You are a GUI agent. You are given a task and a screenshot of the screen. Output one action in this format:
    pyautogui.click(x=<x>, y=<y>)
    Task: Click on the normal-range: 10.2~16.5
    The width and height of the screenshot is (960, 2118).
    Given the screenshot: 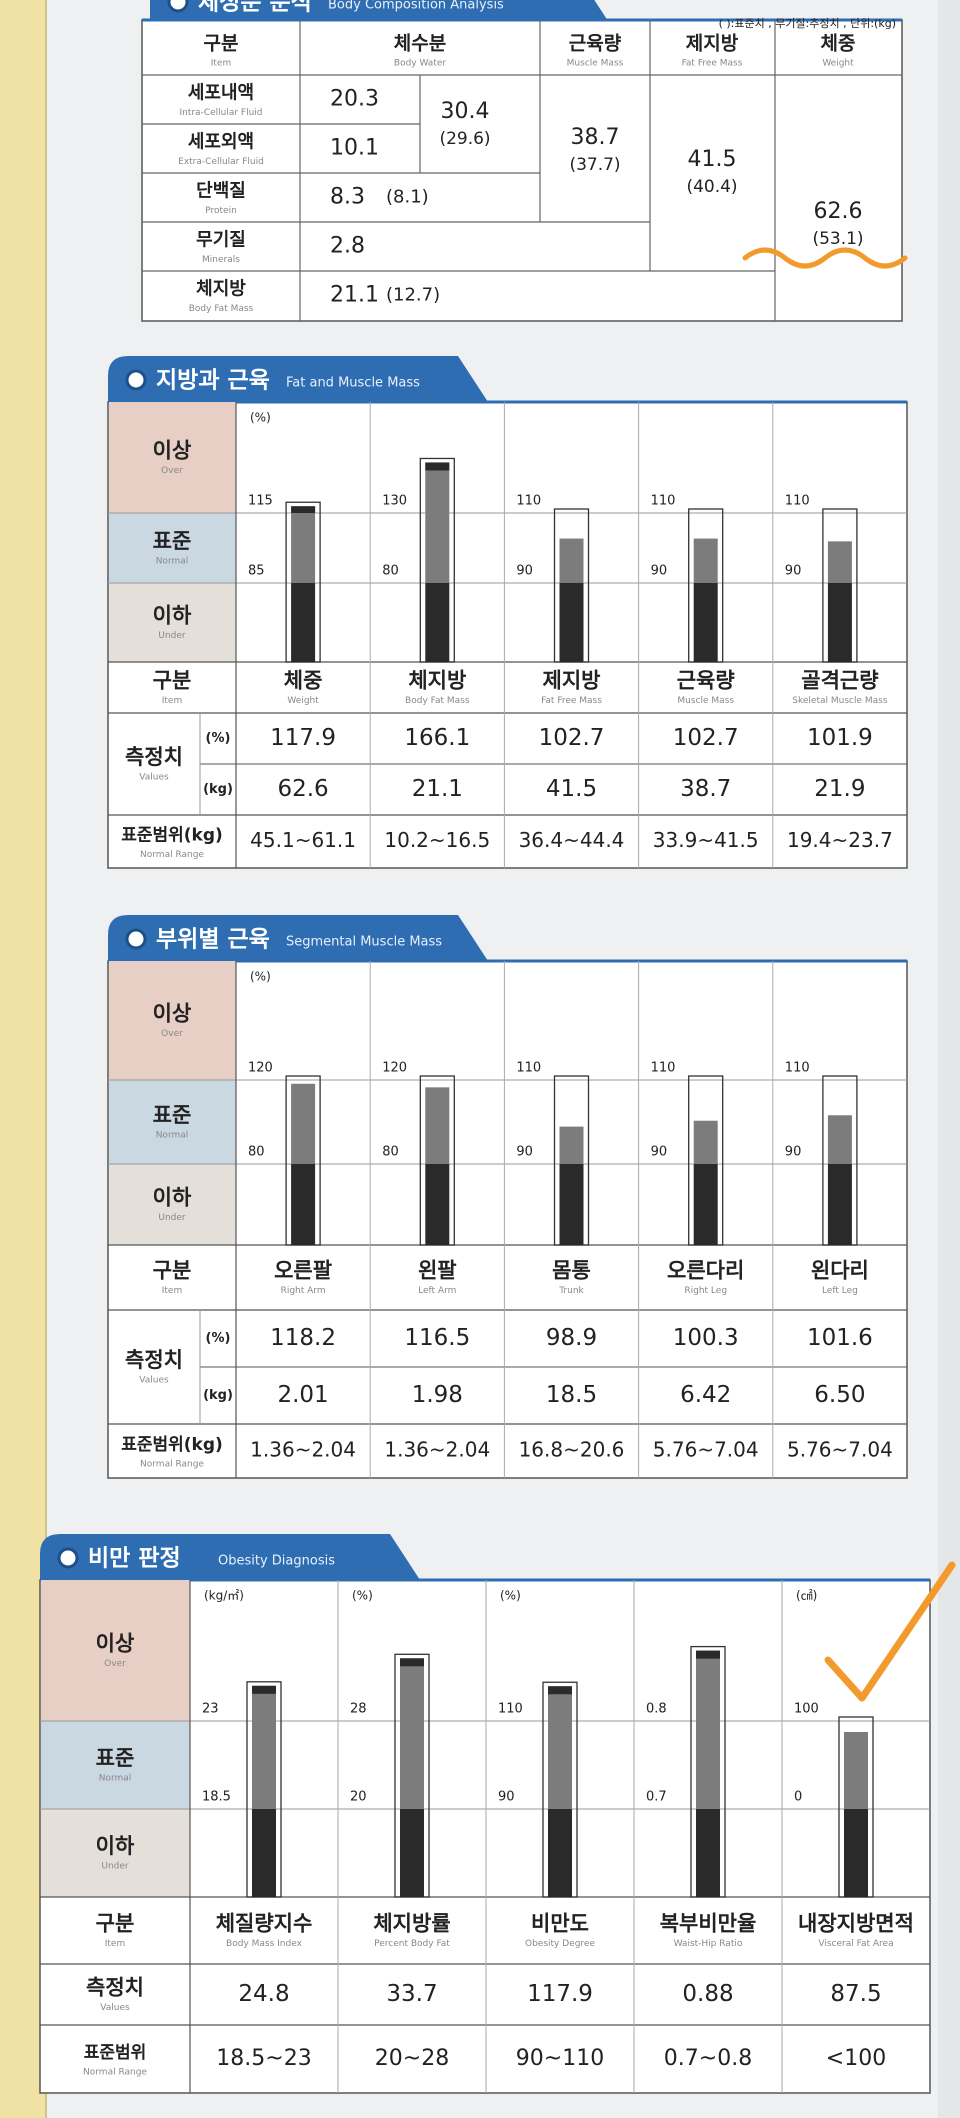 What is the action you would take?
    pyautogui.click(x=437, y=840)
    